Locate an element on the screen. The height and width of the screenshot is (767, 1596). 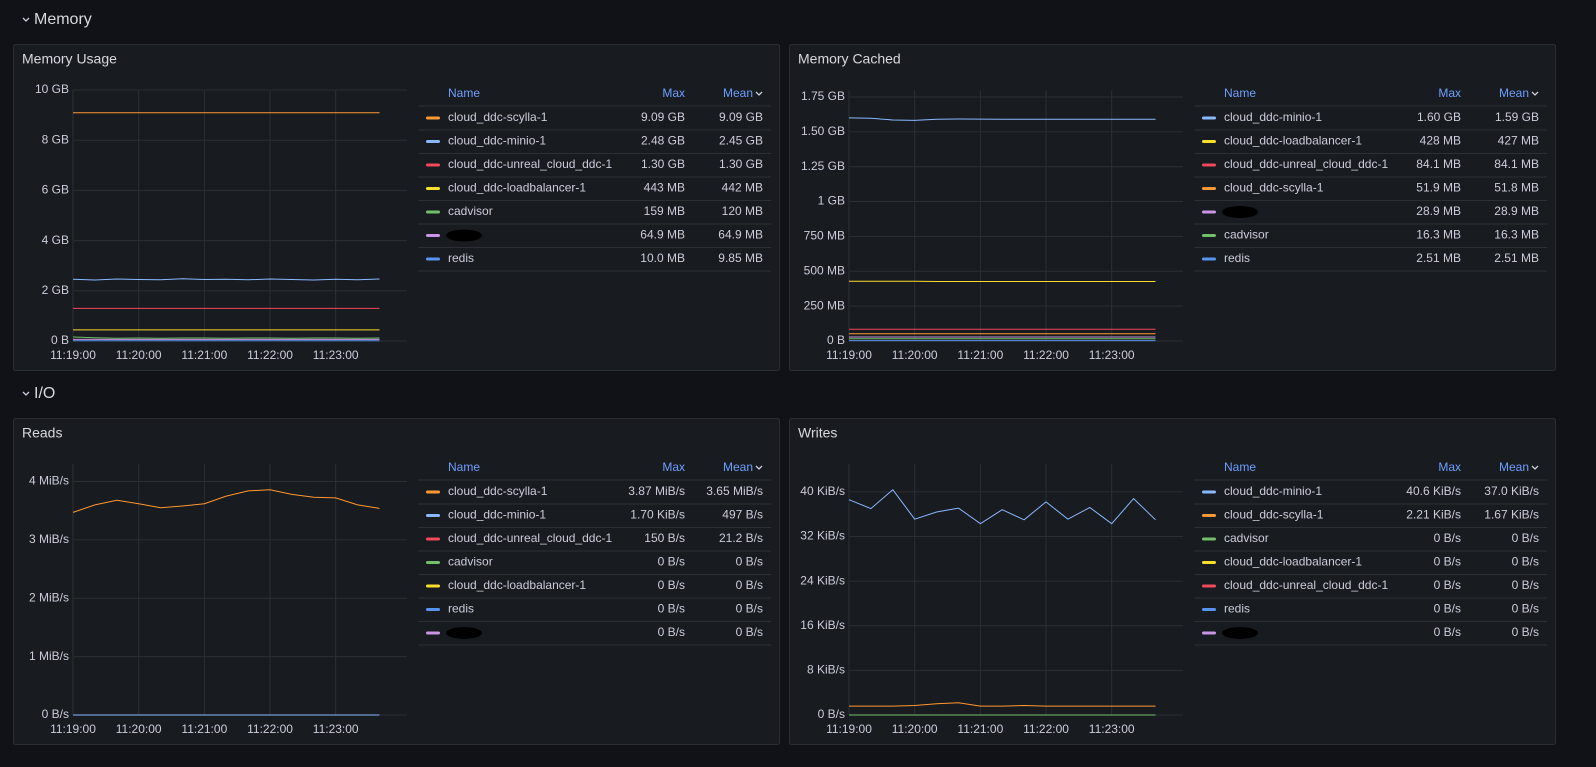
legend-mean: 120 MB is located at coordinates (742, 211).